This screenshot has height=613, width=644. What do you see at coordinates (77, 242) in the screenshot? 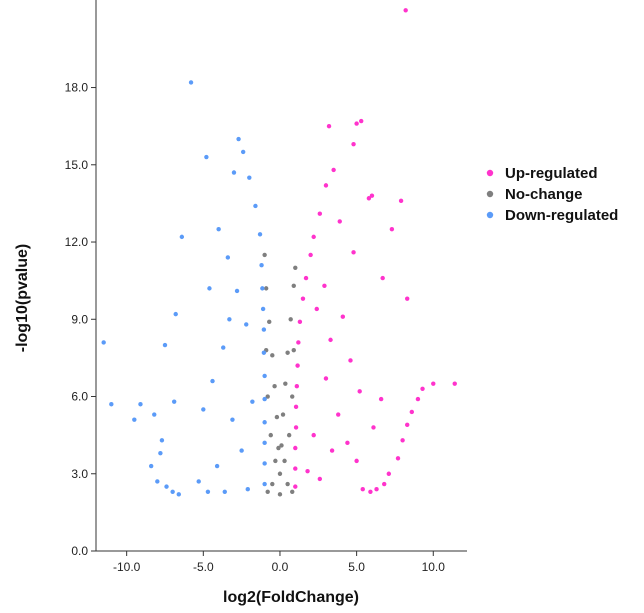
I see `y-tick-label: 12.0` at bounding box center [77, 242].